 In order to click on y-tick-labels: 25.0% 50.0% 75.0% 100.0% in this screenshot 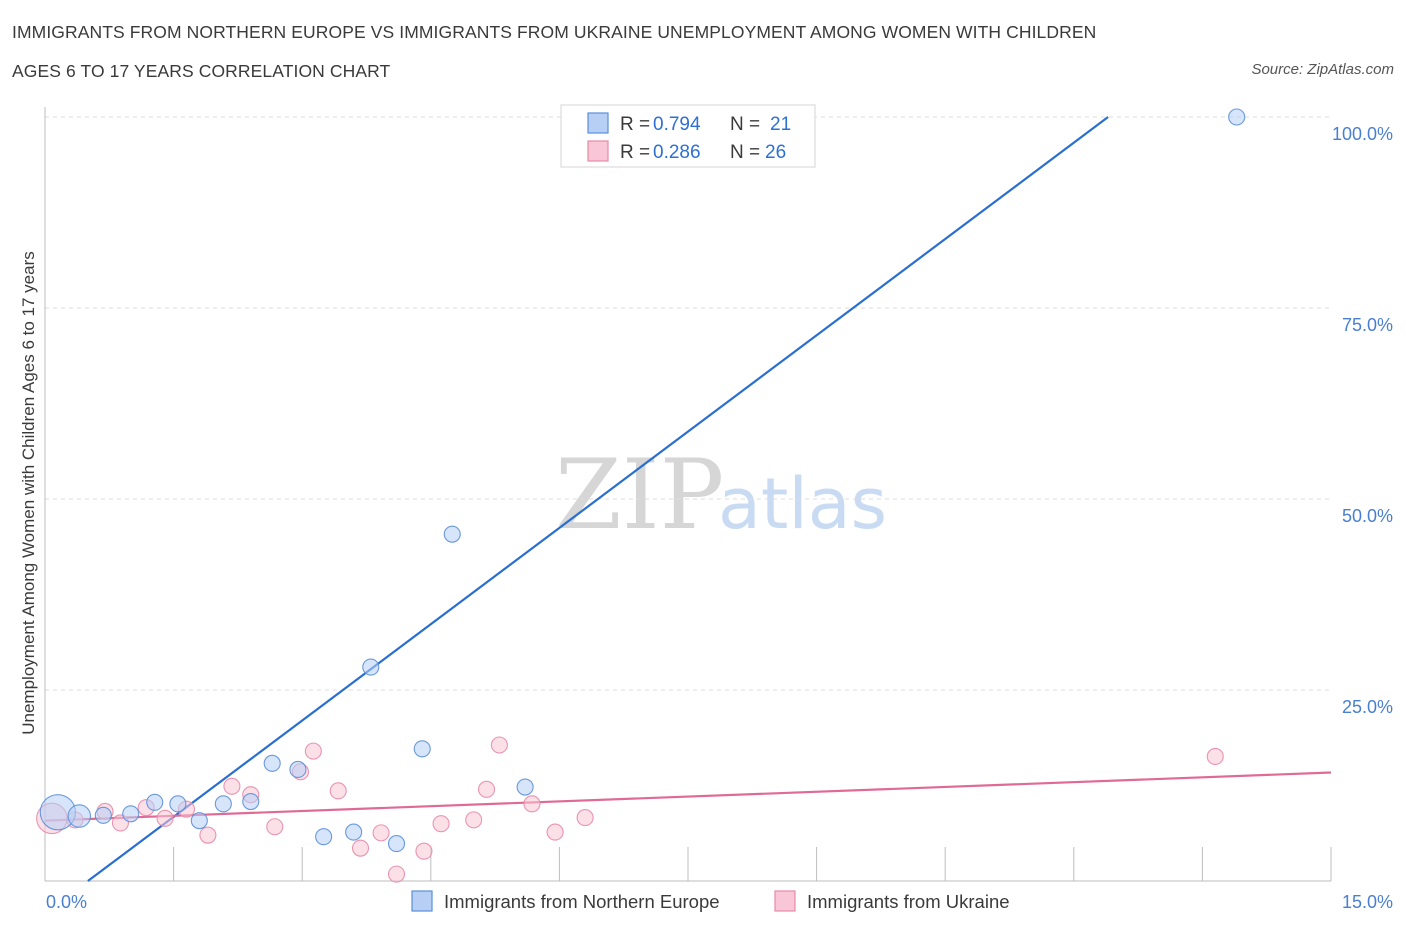, I will do `click(1362, 420)`.